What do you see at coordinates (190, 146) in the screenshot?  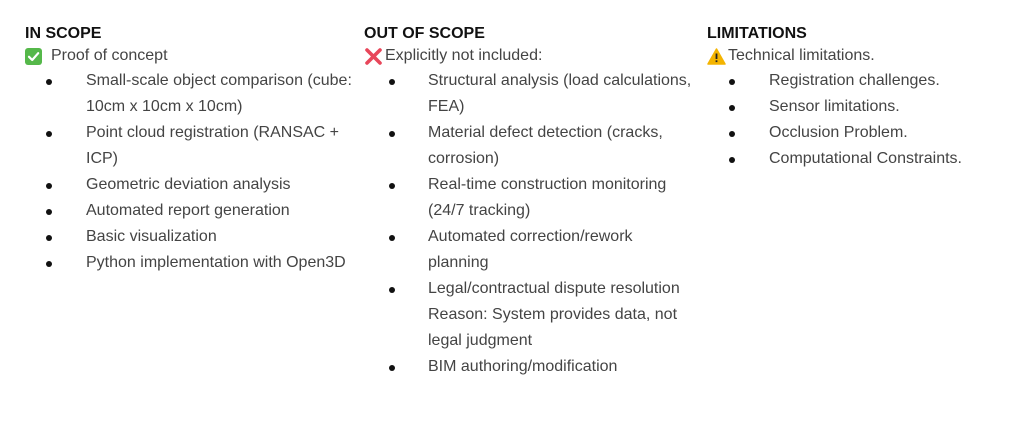 I see `list-item: Point cloud registration (RANSAC + ICP)` at bounding box center [190, 146].